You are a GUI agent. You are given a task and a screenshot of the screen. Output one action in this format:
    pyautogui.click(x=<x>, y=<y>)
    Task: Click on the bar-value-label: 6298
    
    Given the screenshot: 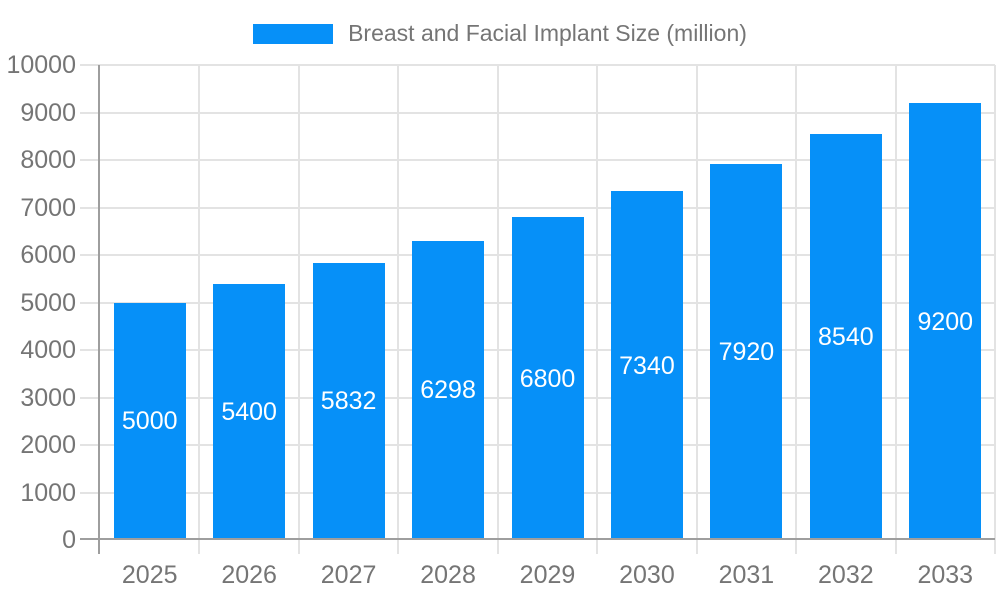 What is the action you would take?
    pyautogui.click(x=448, y=390)
    